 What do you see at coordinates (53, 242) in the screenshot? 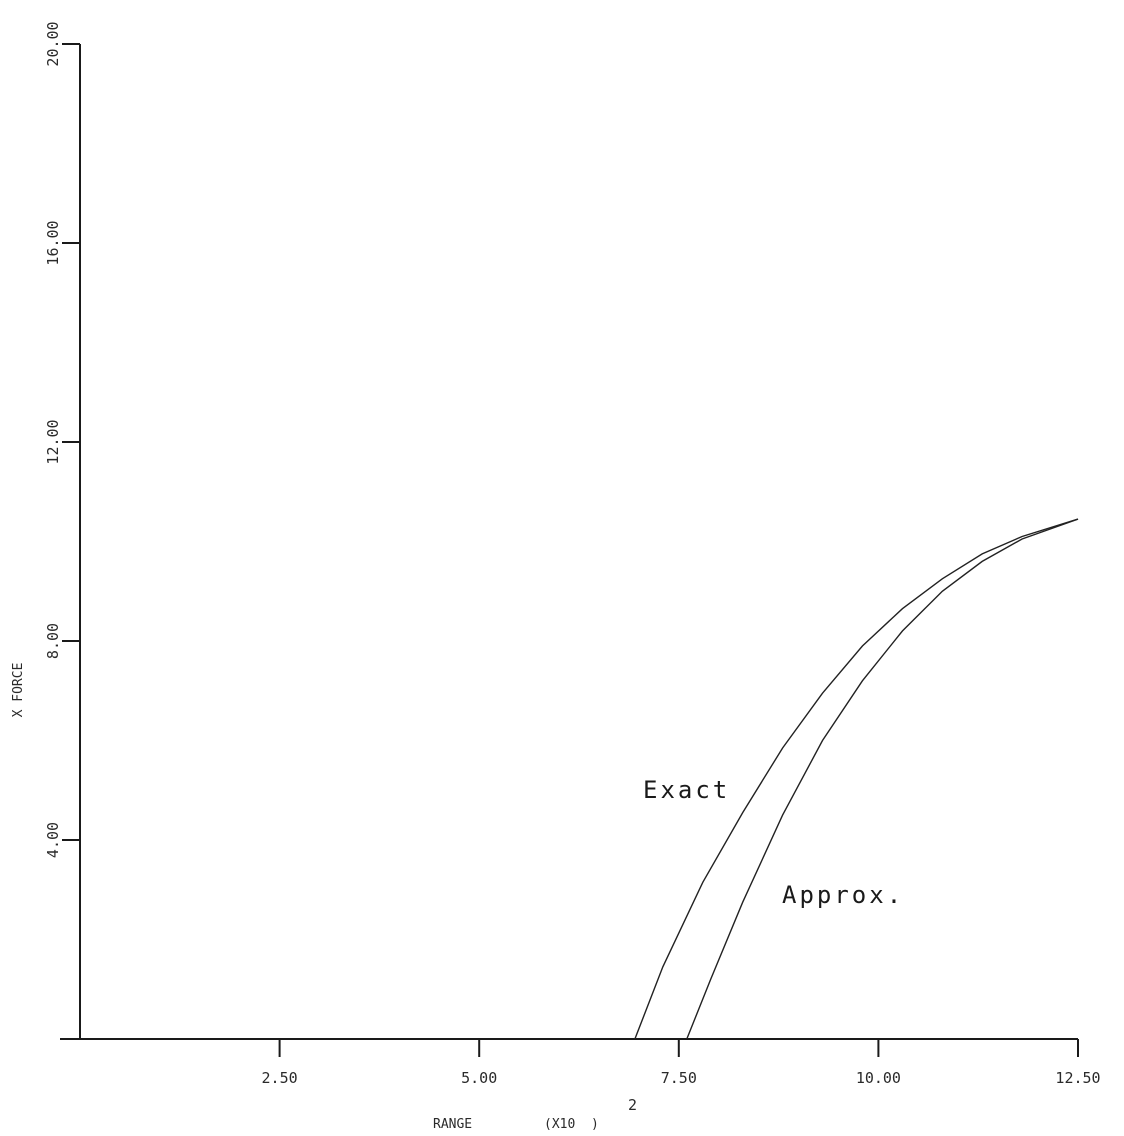
I see `y-tick-label: 16.00` at bounding box center [53, 242].